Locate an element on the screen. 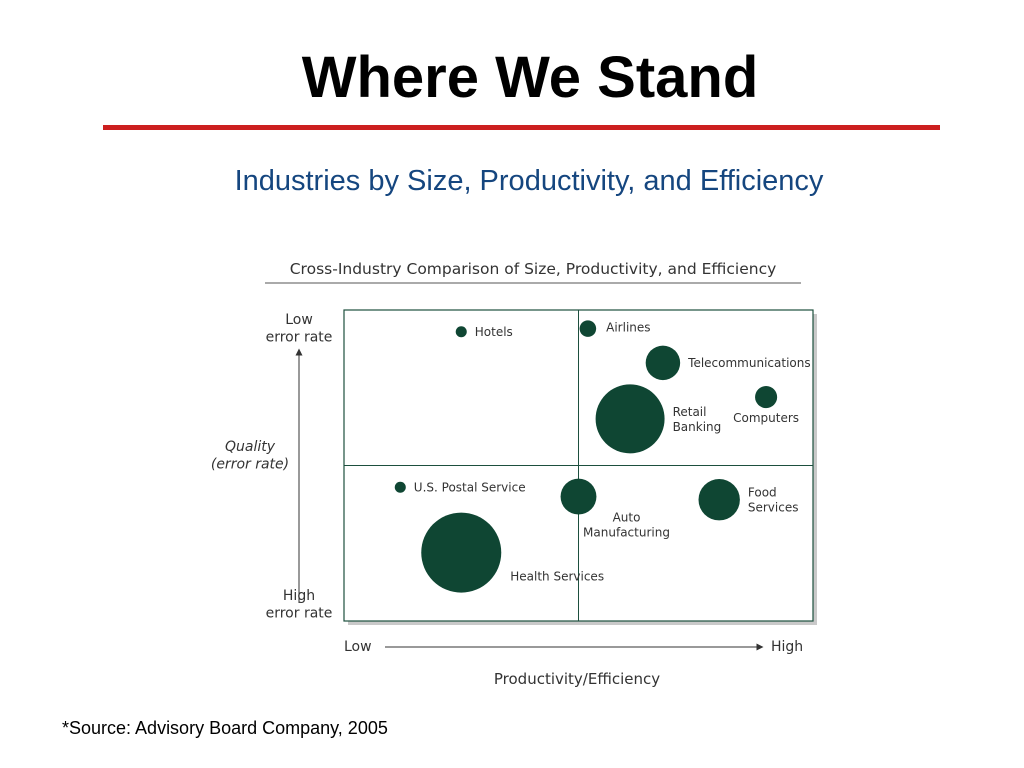 The image size is (1024, 768). bubble-label-retail-banking: Retail Banking is located at coordinates (697, 419).